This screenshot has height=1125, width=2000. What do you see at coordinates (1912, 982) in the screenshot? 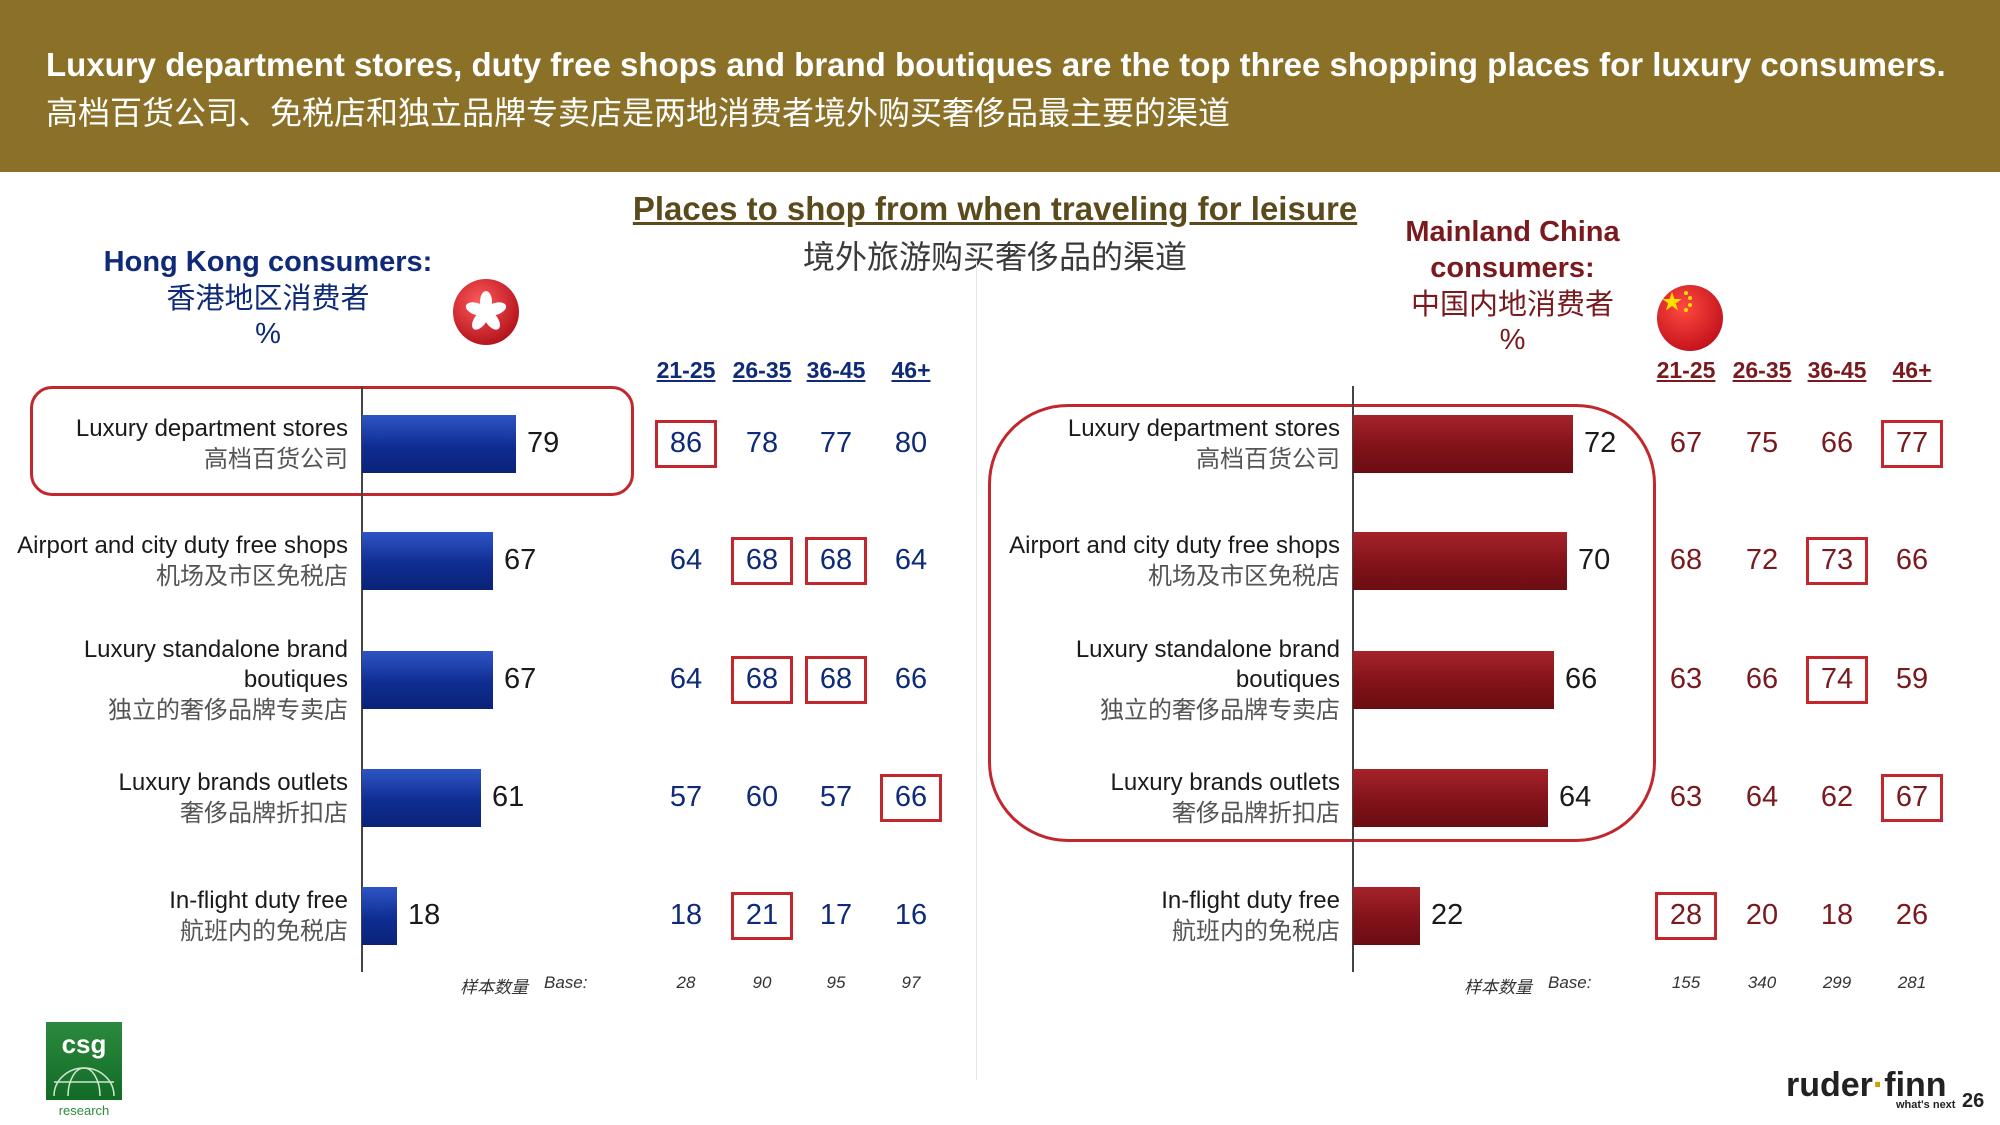
I see `cn-base-value: 281` at bounding box center [1912, 982].